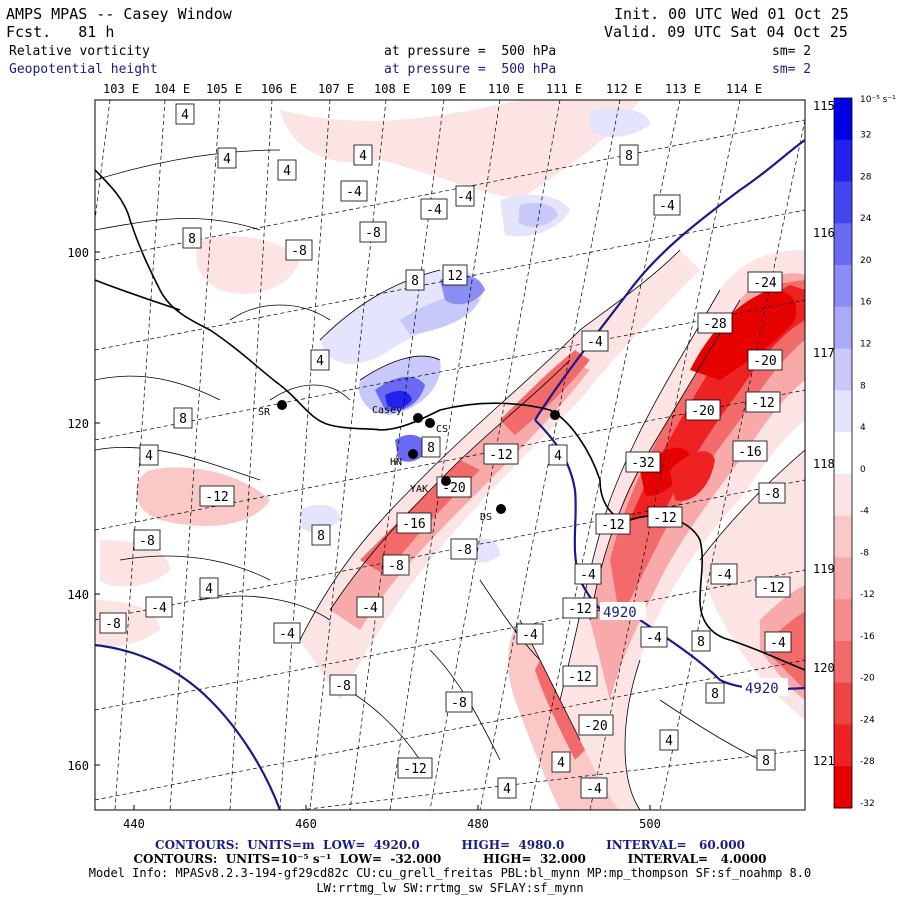 The height and width of the screenshot is (900, 900). I want to click on plot-title: AMPS MPAS -- Casey Window, so click(119, 14).